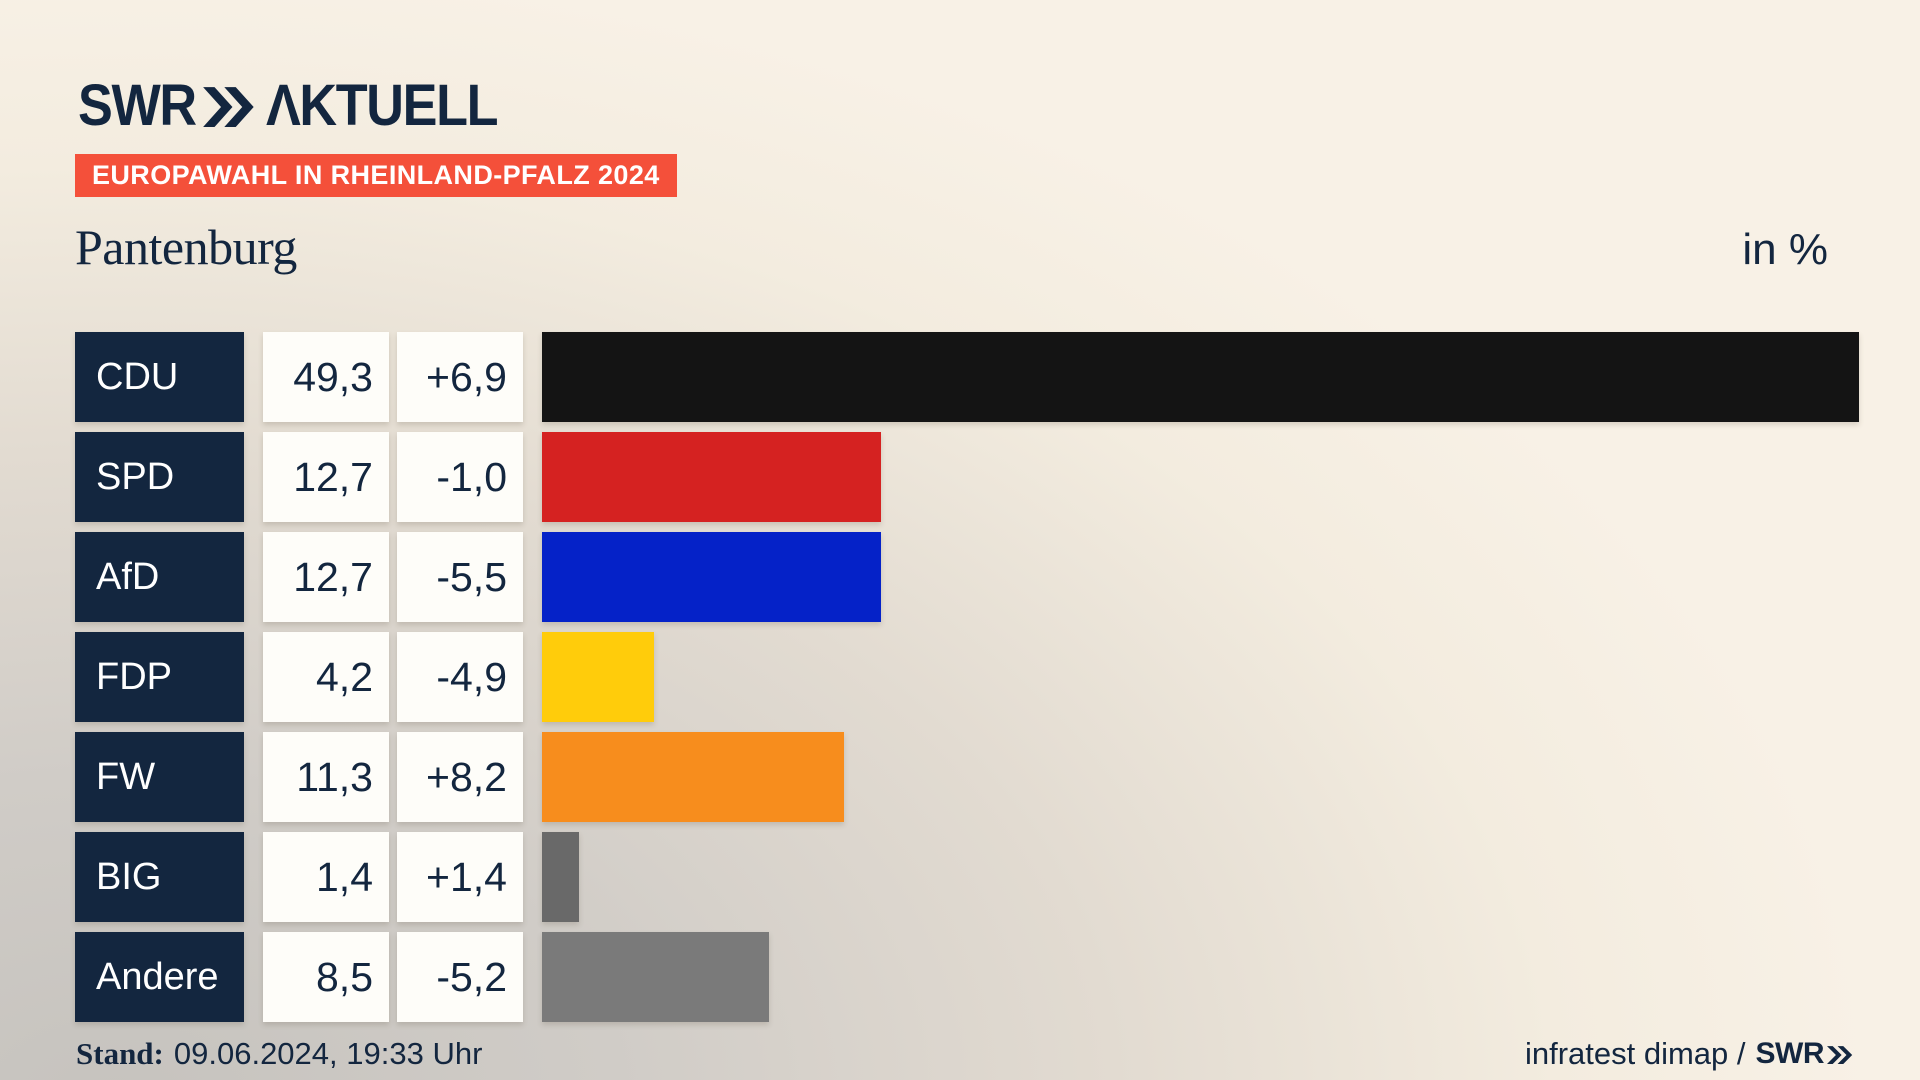 This screenshot has width=1920, height=1080. Describe the element at coordinates (159, 777) in the screenshot. I see `party-label-cell: FW` at that location.